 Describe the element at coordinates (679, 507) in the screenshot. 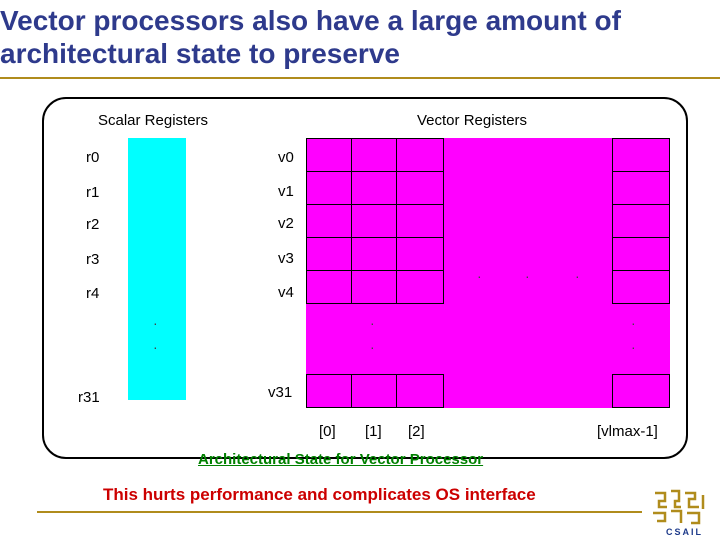

I see `csail-logo-icon` at that location.